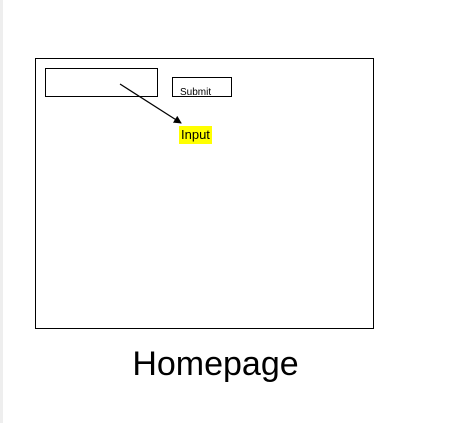  I want to click on page-left-border, so click(1, 211).